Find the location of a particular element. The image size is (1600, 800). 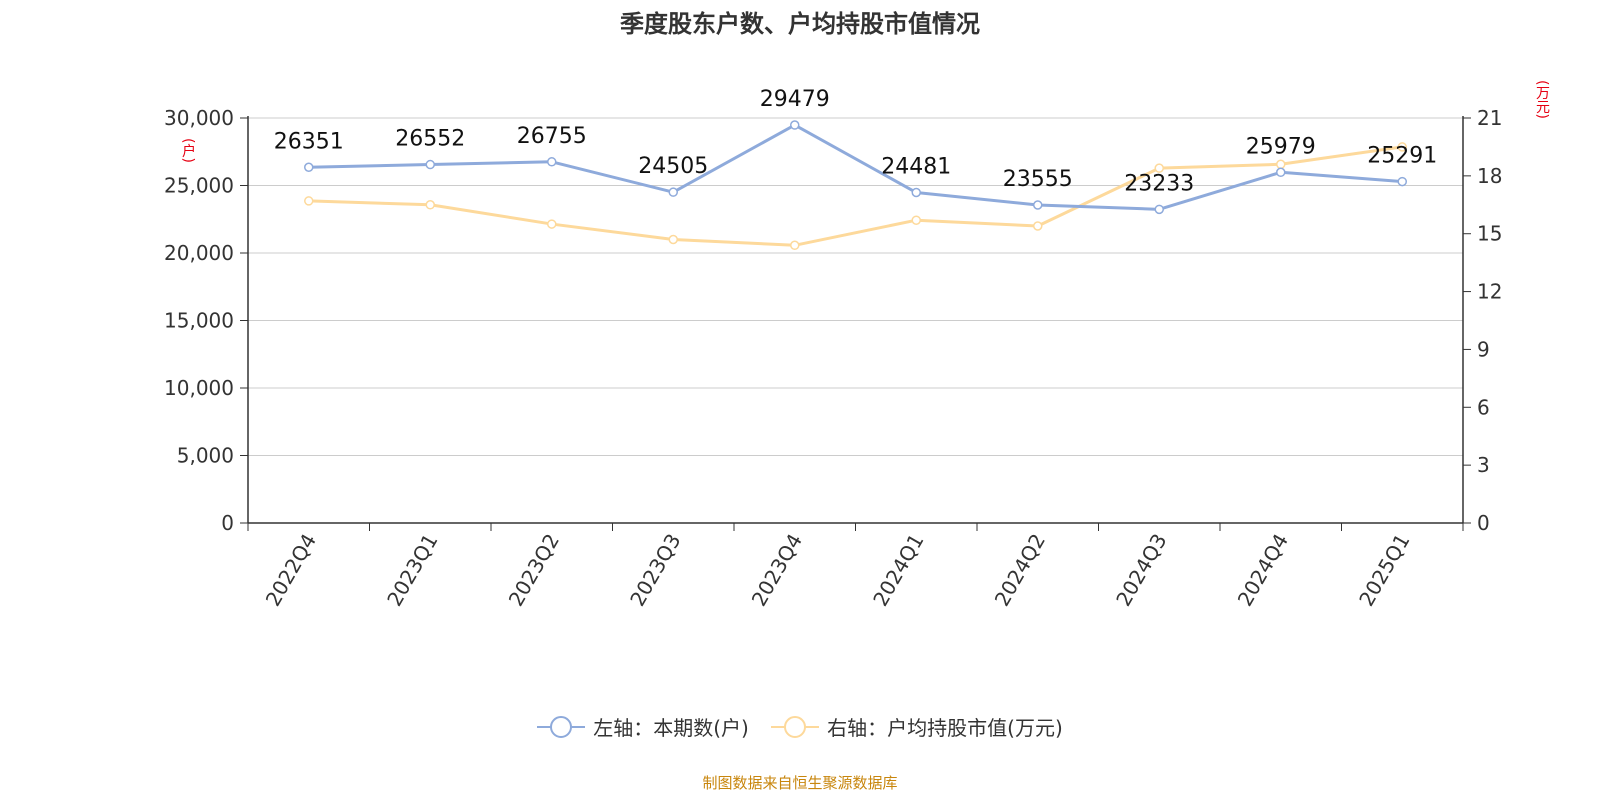

right-tick-label: 21 is located at coordinates (1489, 118).